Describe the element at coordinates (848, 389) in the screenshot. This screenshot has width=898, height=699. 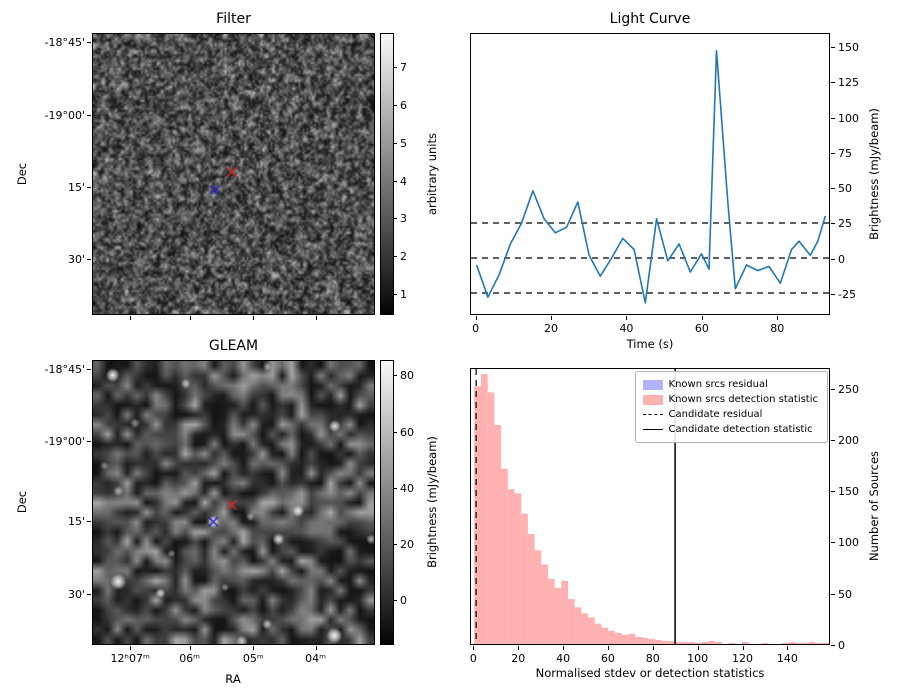
I see `tick-label: 250` at that location.